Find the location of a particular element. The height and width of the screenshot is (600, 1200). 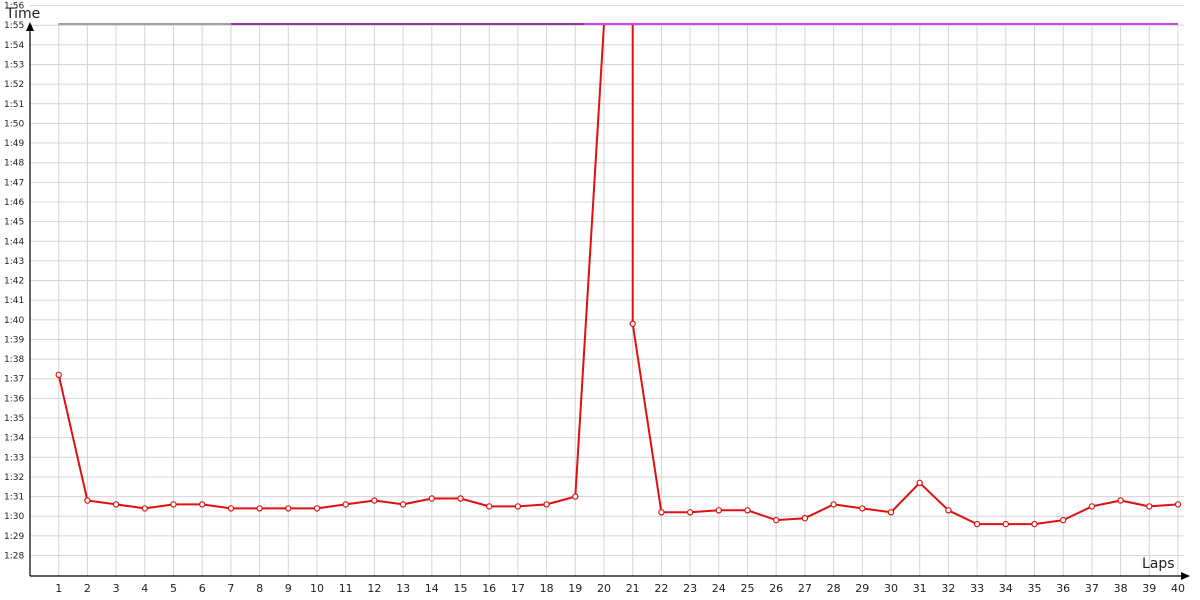

x-tick-label: 6 is located at coordinates (202, 588).